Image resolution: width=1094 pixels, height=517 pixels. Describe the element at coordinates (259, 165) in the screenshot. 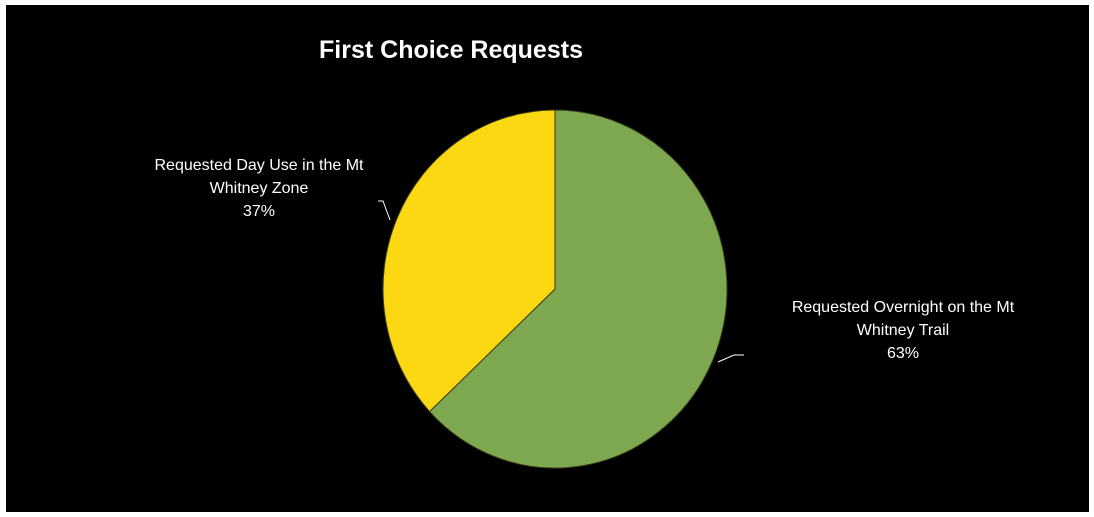

I see `data-label-day-use-line-1: Requested Day Use in the Mt` at that location.